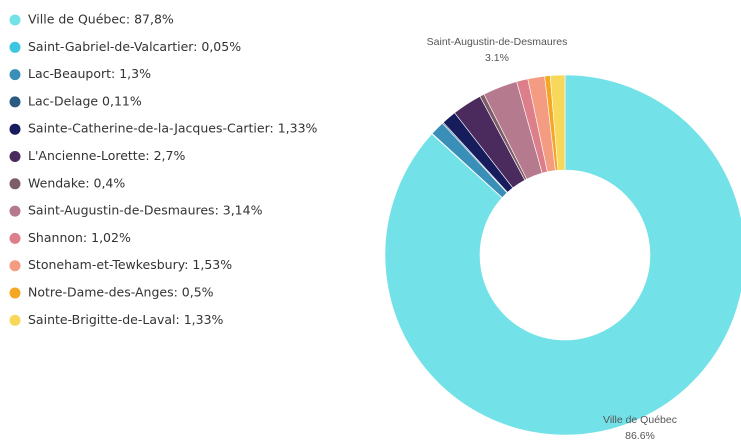 The image size is (741, 445). What do you see at coordinates (497, 58) in the screenshot?
I see `slice-value: 3.1%` at bounding box center [497, 58].